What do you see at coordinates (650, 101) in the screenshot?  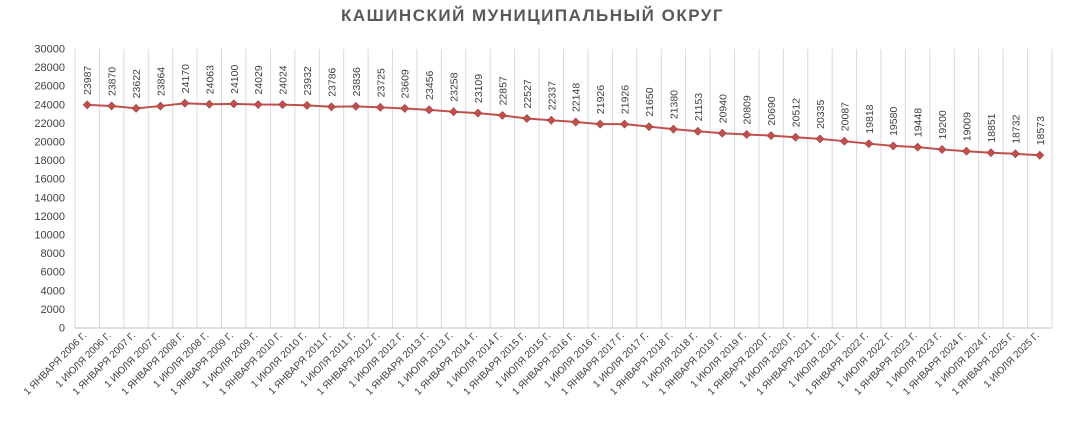 I see `data-label: 21650` at bounding box center [650, 101].